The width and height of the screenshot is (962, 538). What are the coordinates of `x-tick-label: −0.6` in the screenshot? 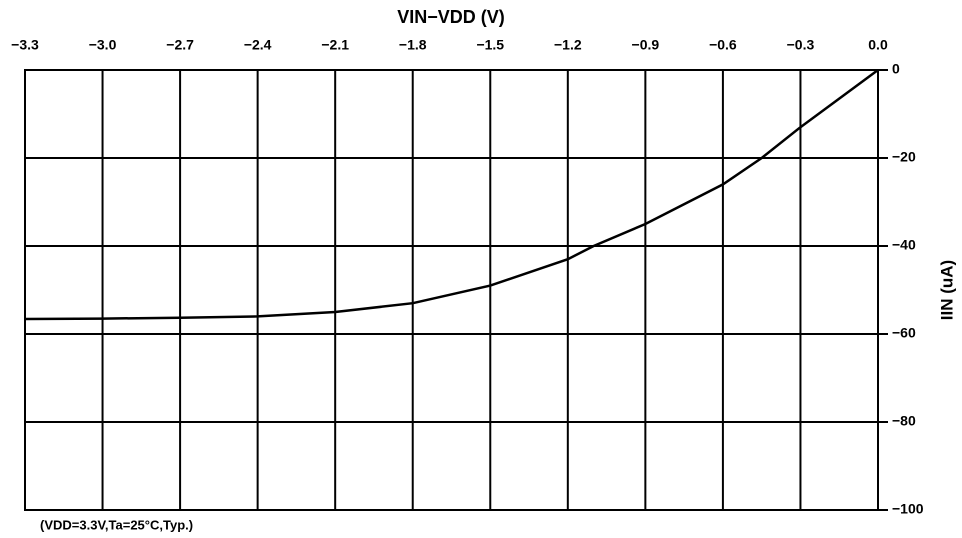 It's located at (723, 45).